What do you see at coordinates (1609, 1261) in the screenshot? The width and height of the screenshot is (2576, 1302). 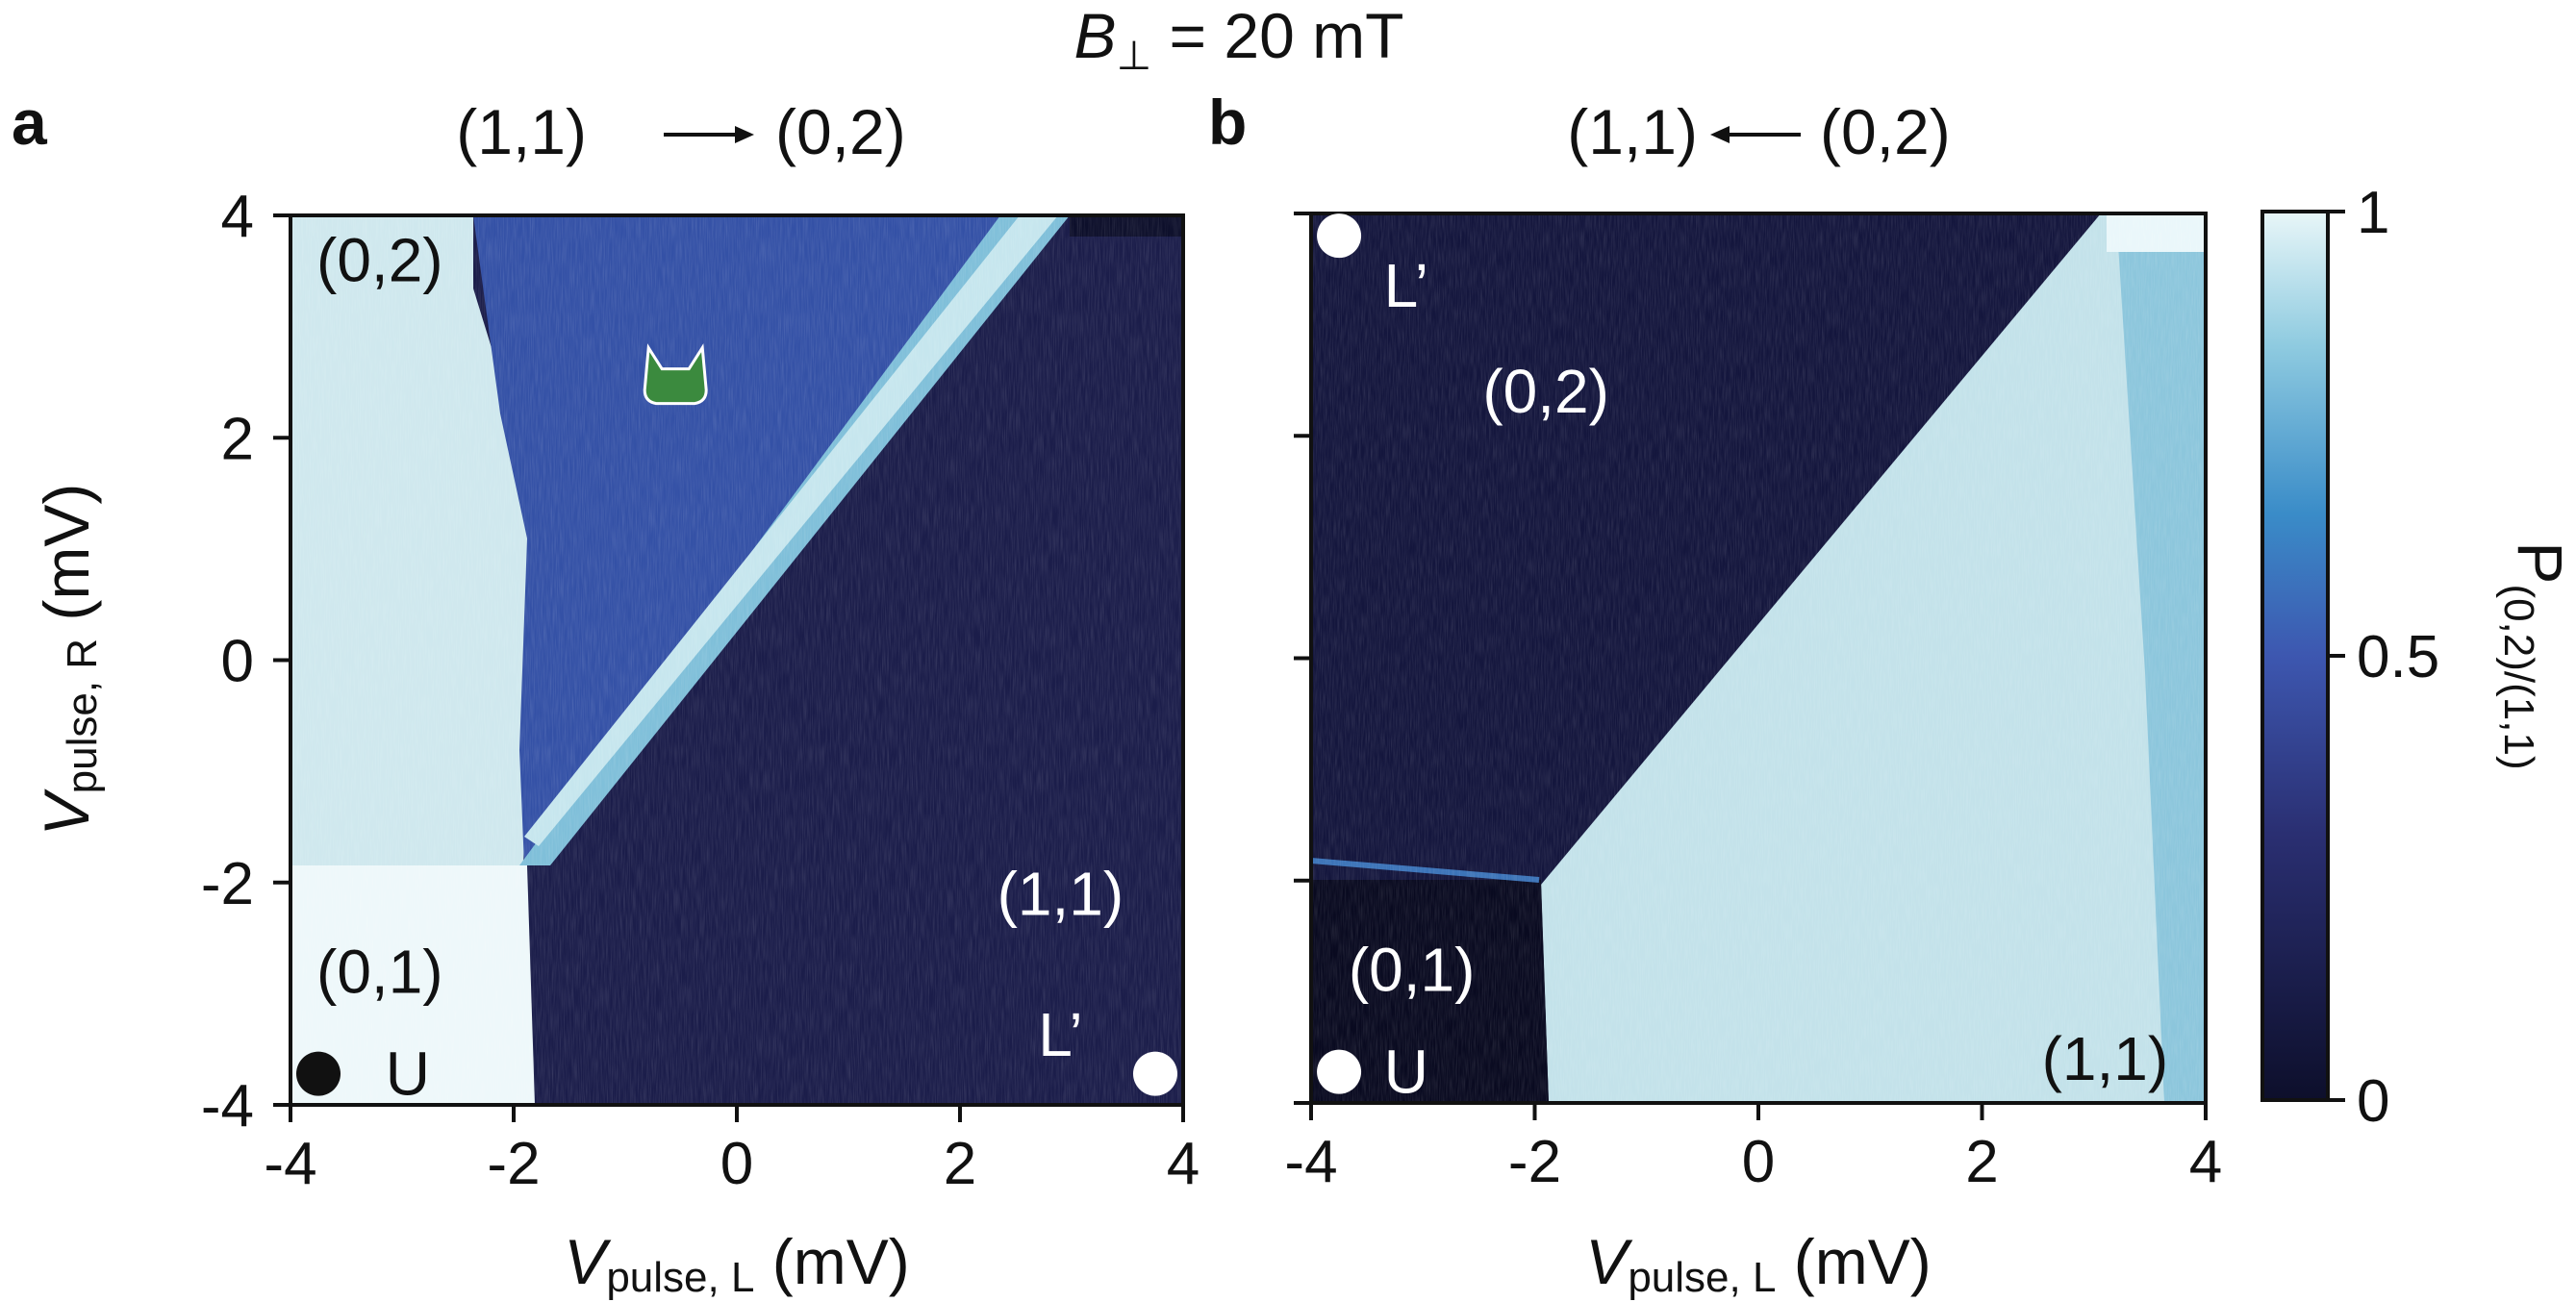 I see `panel-b-xlabel-main: V` at bounding box center [1609, 1261].